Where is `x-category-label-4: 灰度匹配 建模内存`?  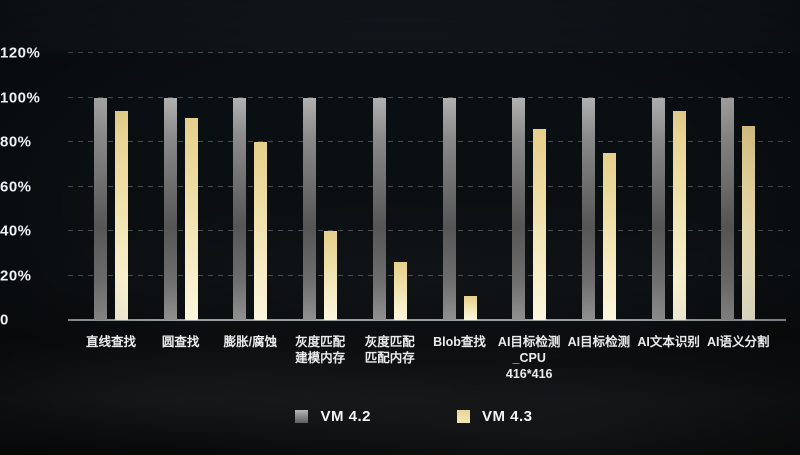
x-category-label-4: 灰度匹配 建模内存 is located at coordinates (320, 350).